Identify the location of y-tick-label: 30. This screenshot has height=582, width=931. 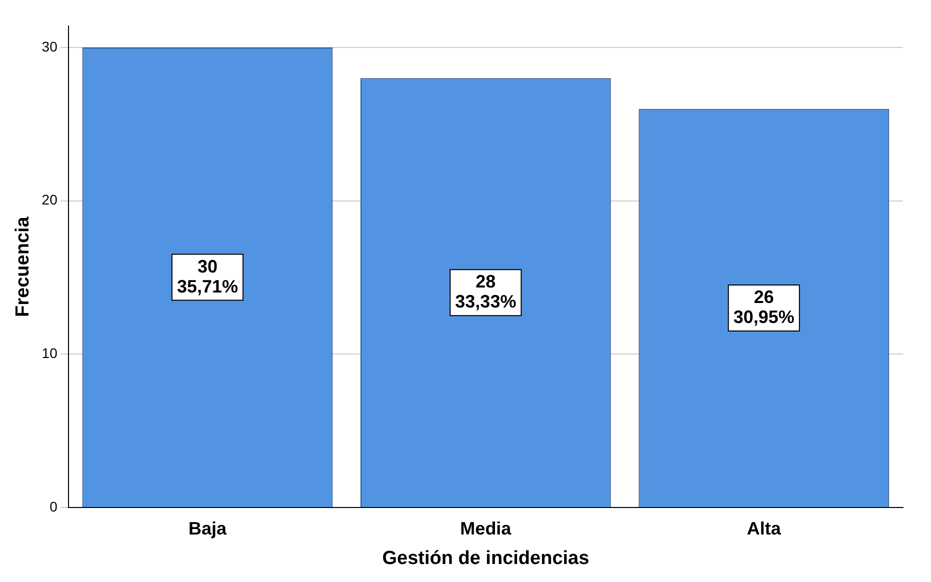
(50, 46).